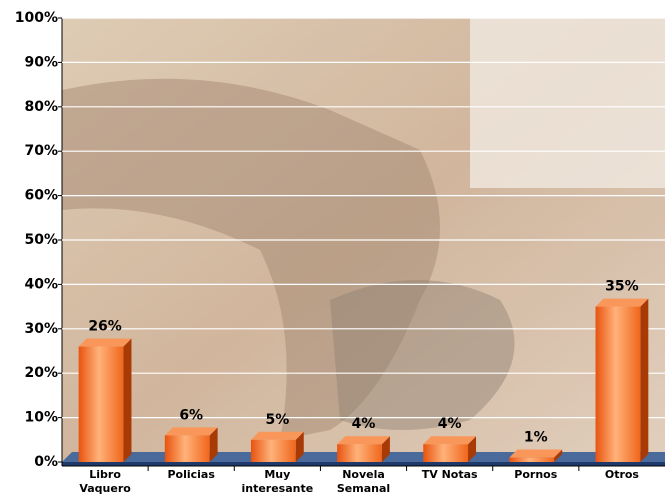 This screenshot has width=665, height=502. What do you see at coordinates (536, 438) in the screenshot?
I see `value-label: 1%` at bounding box center [536, 438].